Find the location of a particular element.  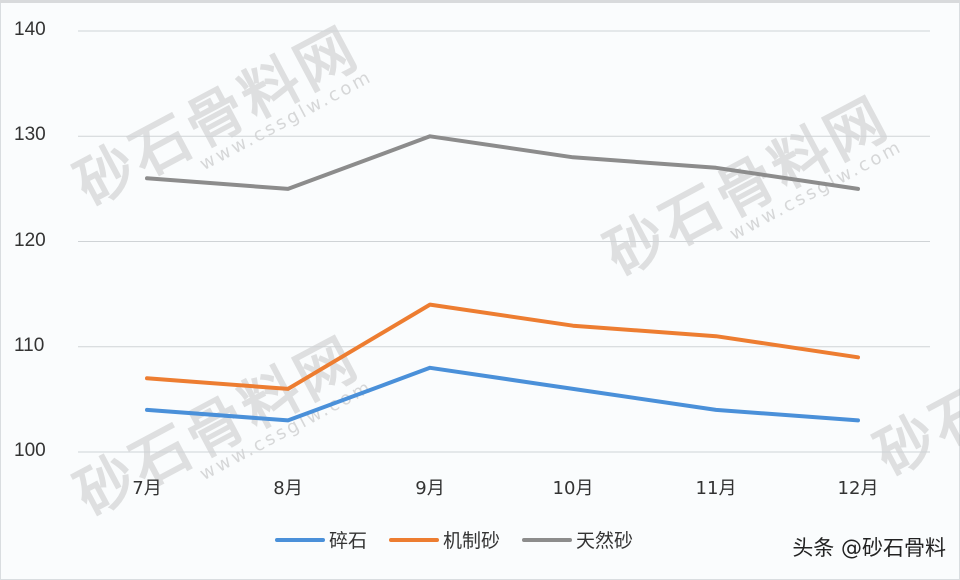

legend-item-manufactured-sand: 机制砂 is located at coordinates (444, 539).